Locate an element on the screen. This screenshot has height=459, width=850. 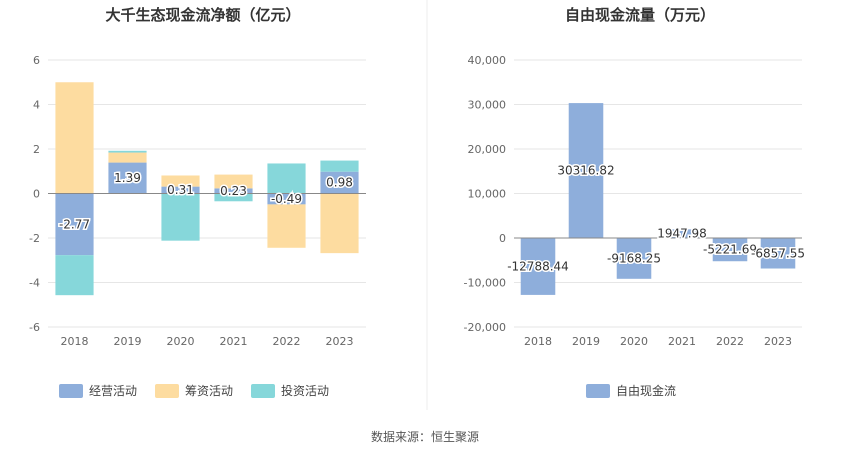
y-tick-label: -20,000 is located at coordinates (485, 327).